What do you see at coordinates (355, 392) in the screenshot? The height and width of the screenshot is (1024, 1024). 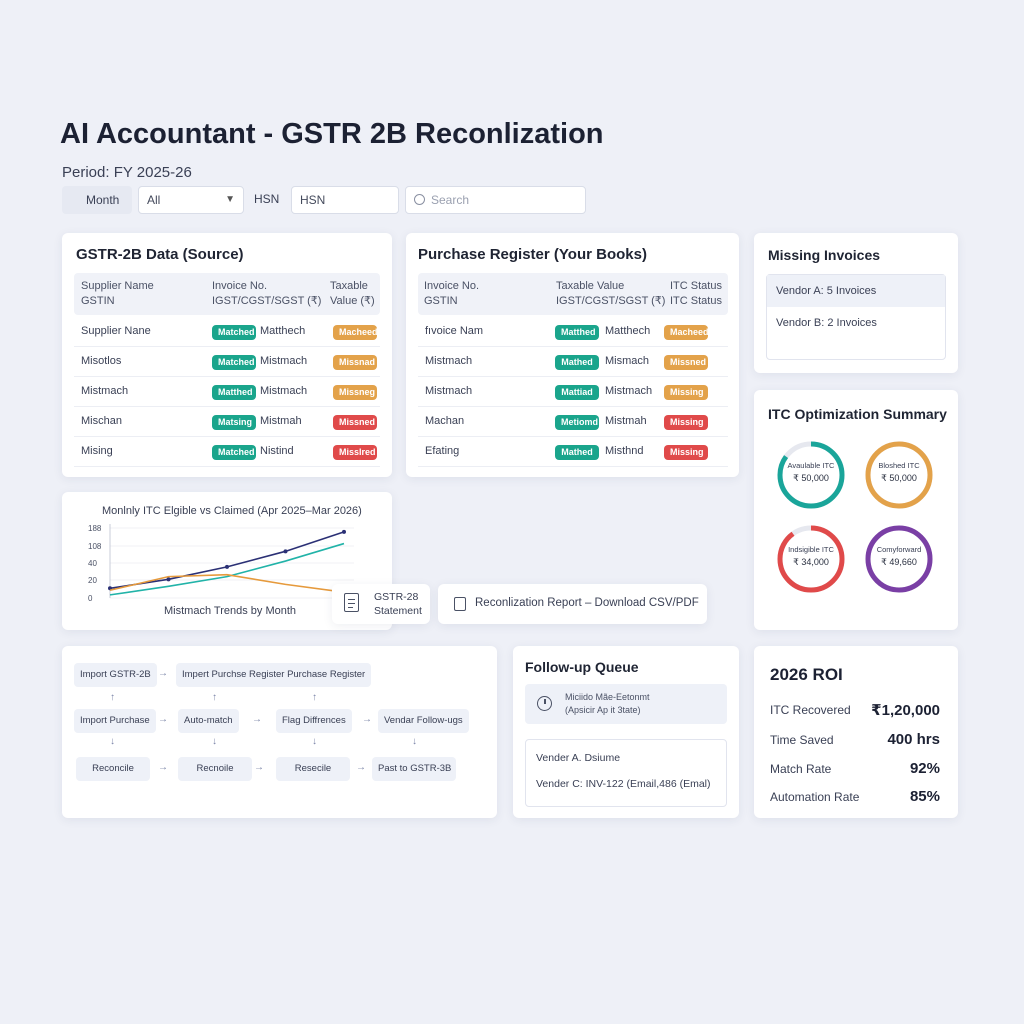 I see `itc-status-badge: Missneg` at bounding box center [355, 392].